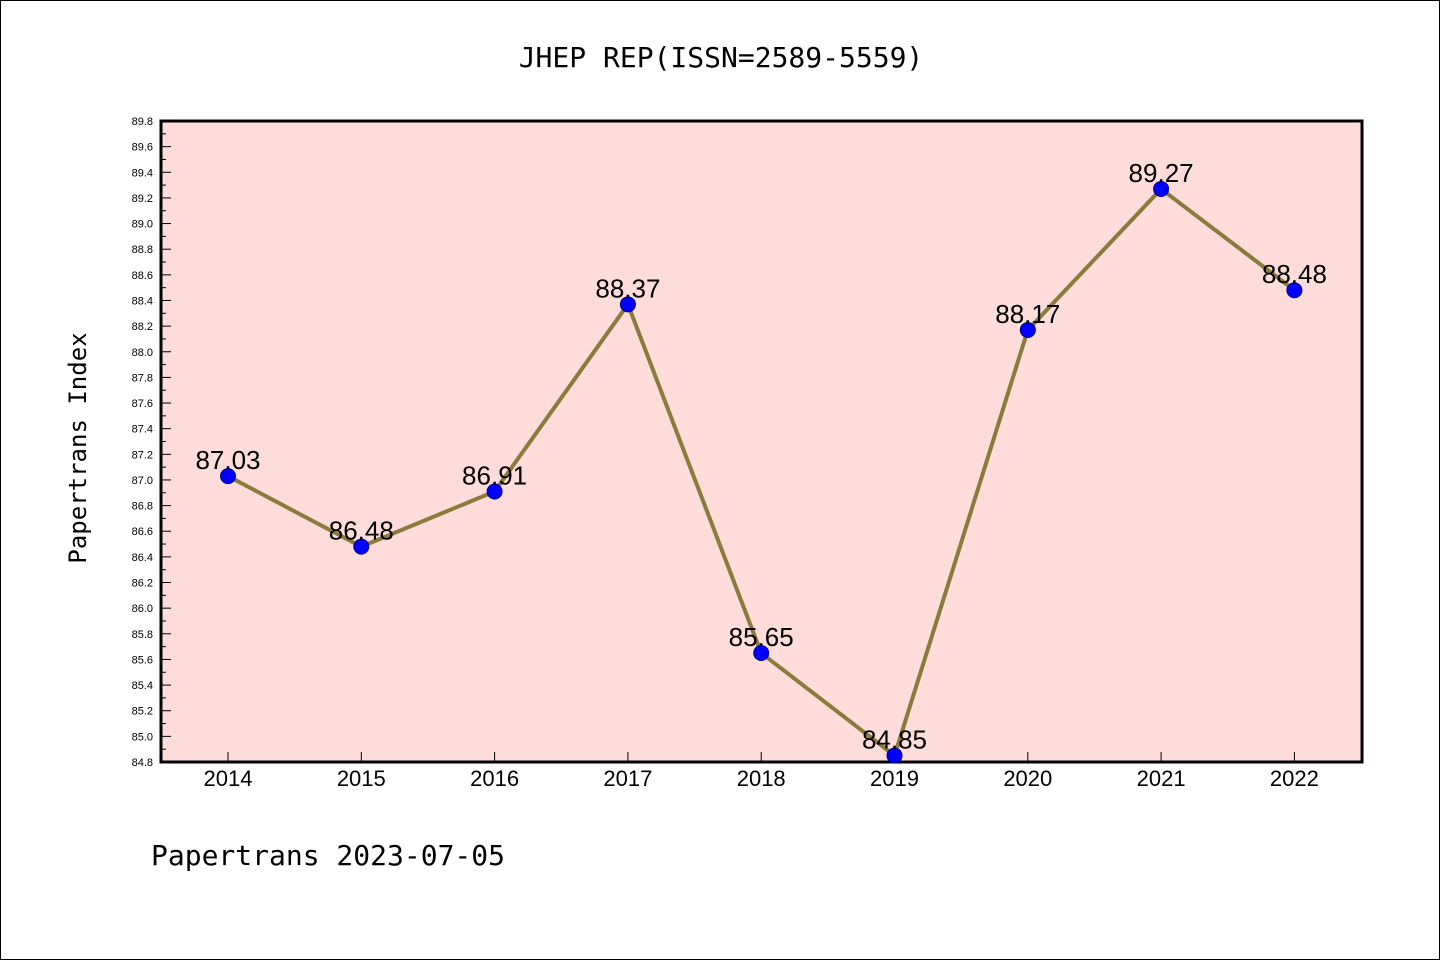 The height and width of the screenshot is (961, 1440). Describe the element at coordinates (1294, 274) in the screenshot. I see `data-label: 88.48` at that location.